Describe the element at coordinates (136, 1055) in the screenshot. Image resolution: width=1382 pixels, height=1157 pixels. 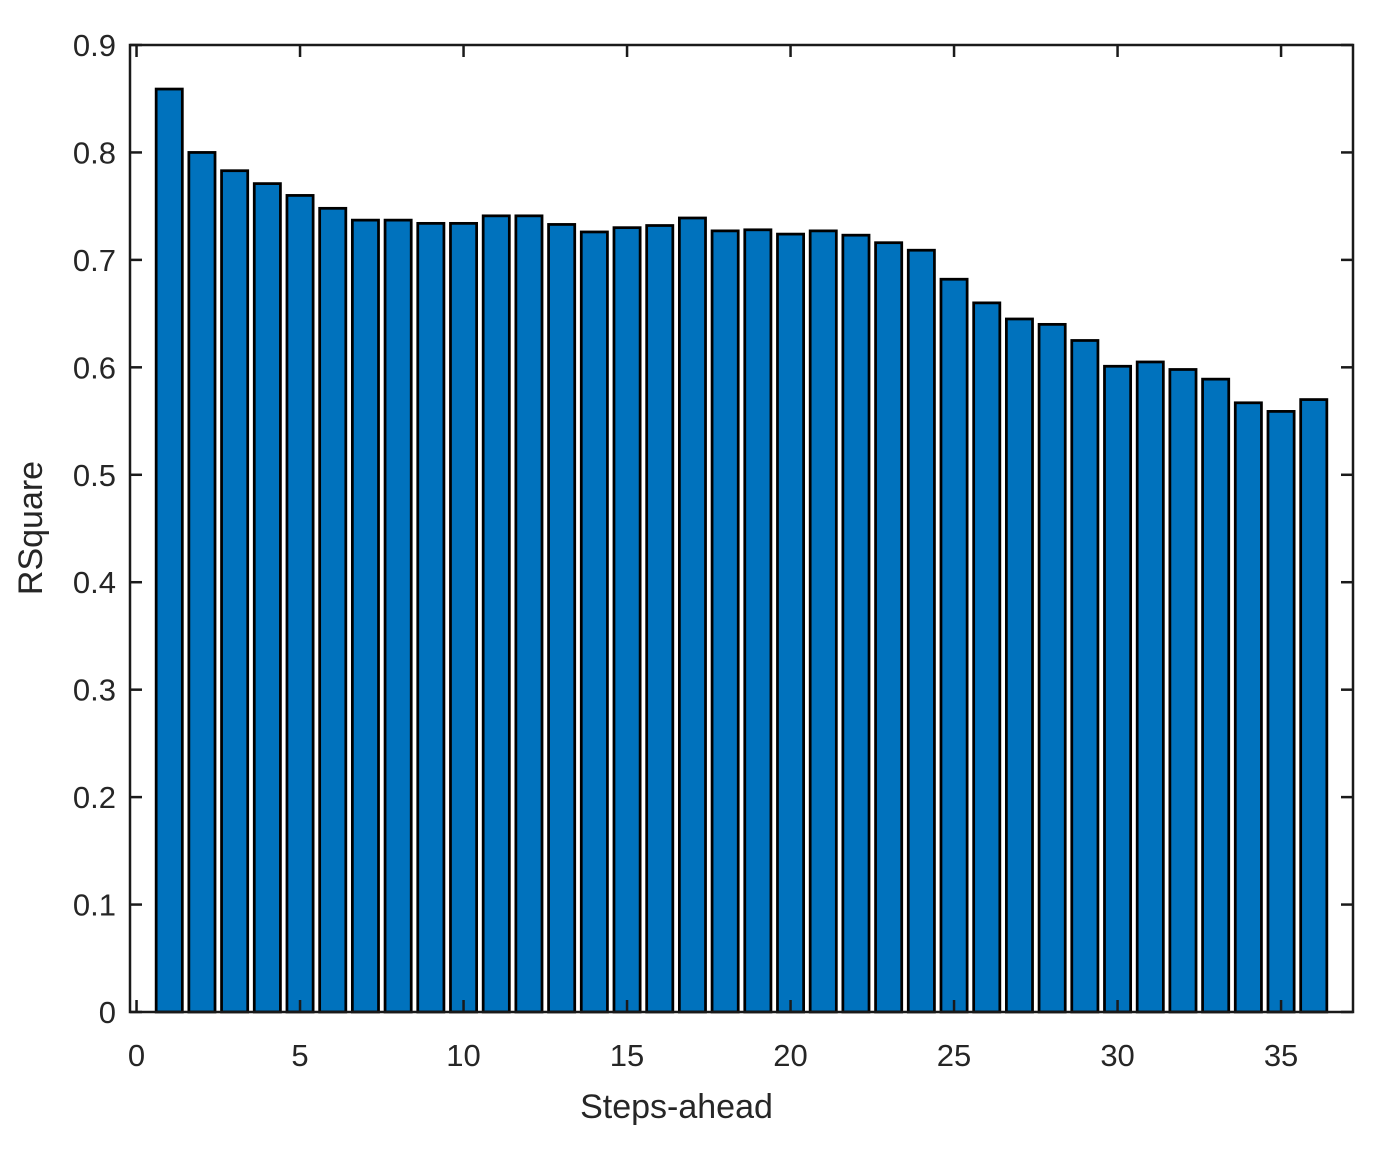
I see `x-tick-label: 0` at that location.